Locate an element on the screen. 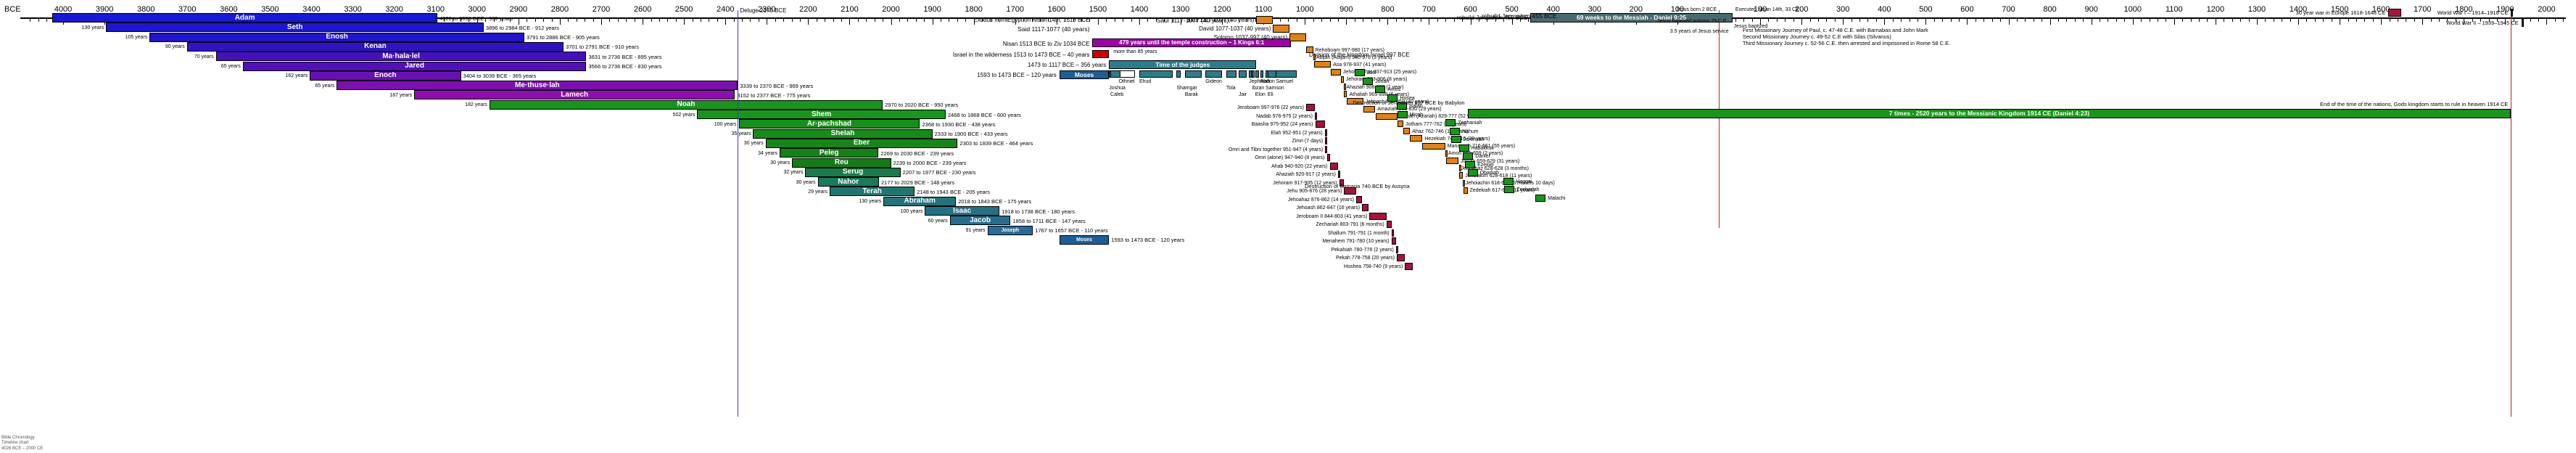  patriarch-bar-seth: Seth is located at coordinates (295, 28).